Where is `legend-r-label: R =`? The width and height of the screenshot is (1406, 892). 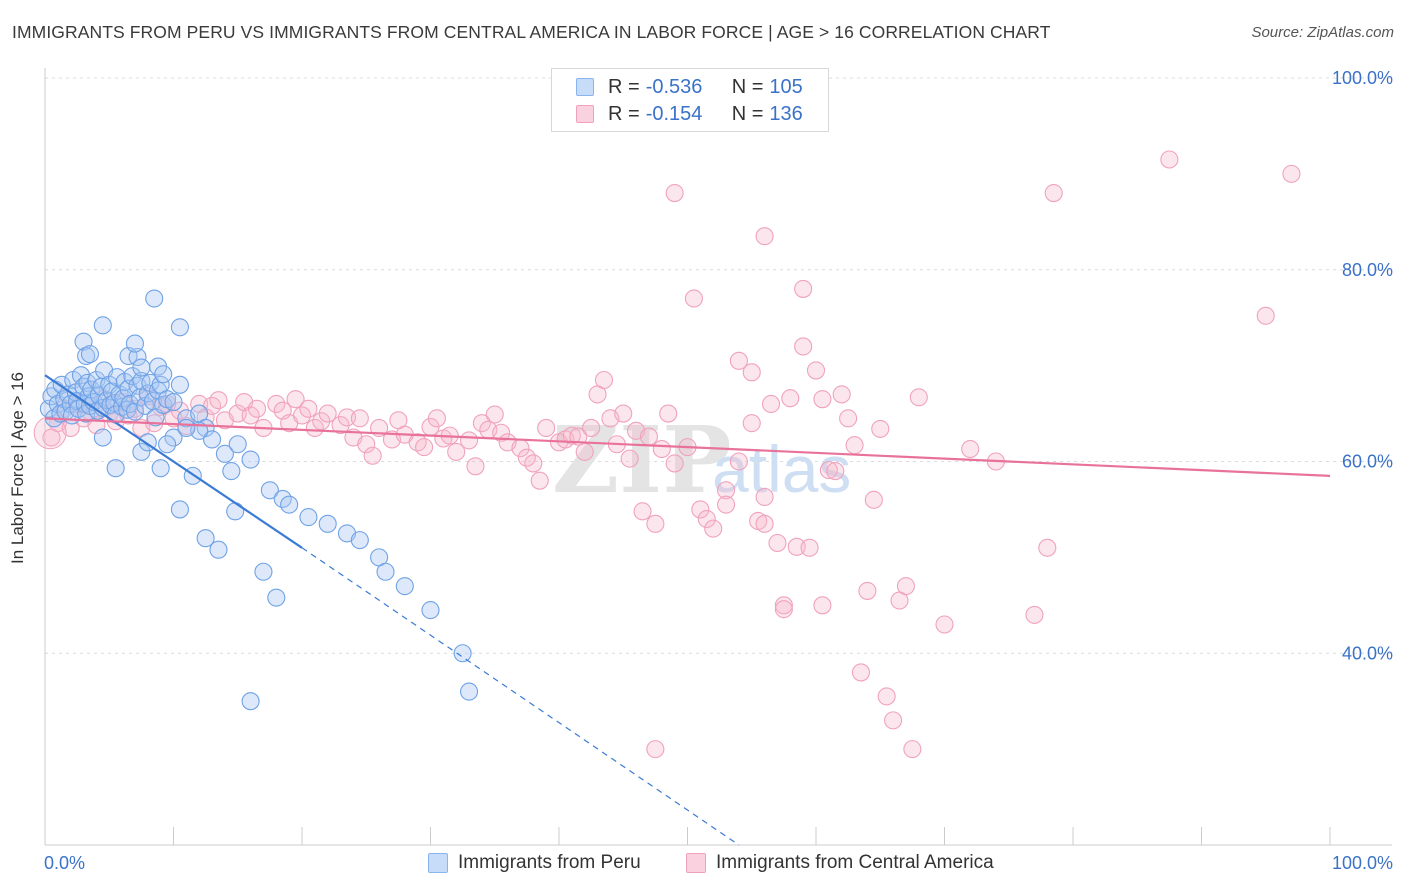
legend-r-label: R = is located at coordinates (624, 86).